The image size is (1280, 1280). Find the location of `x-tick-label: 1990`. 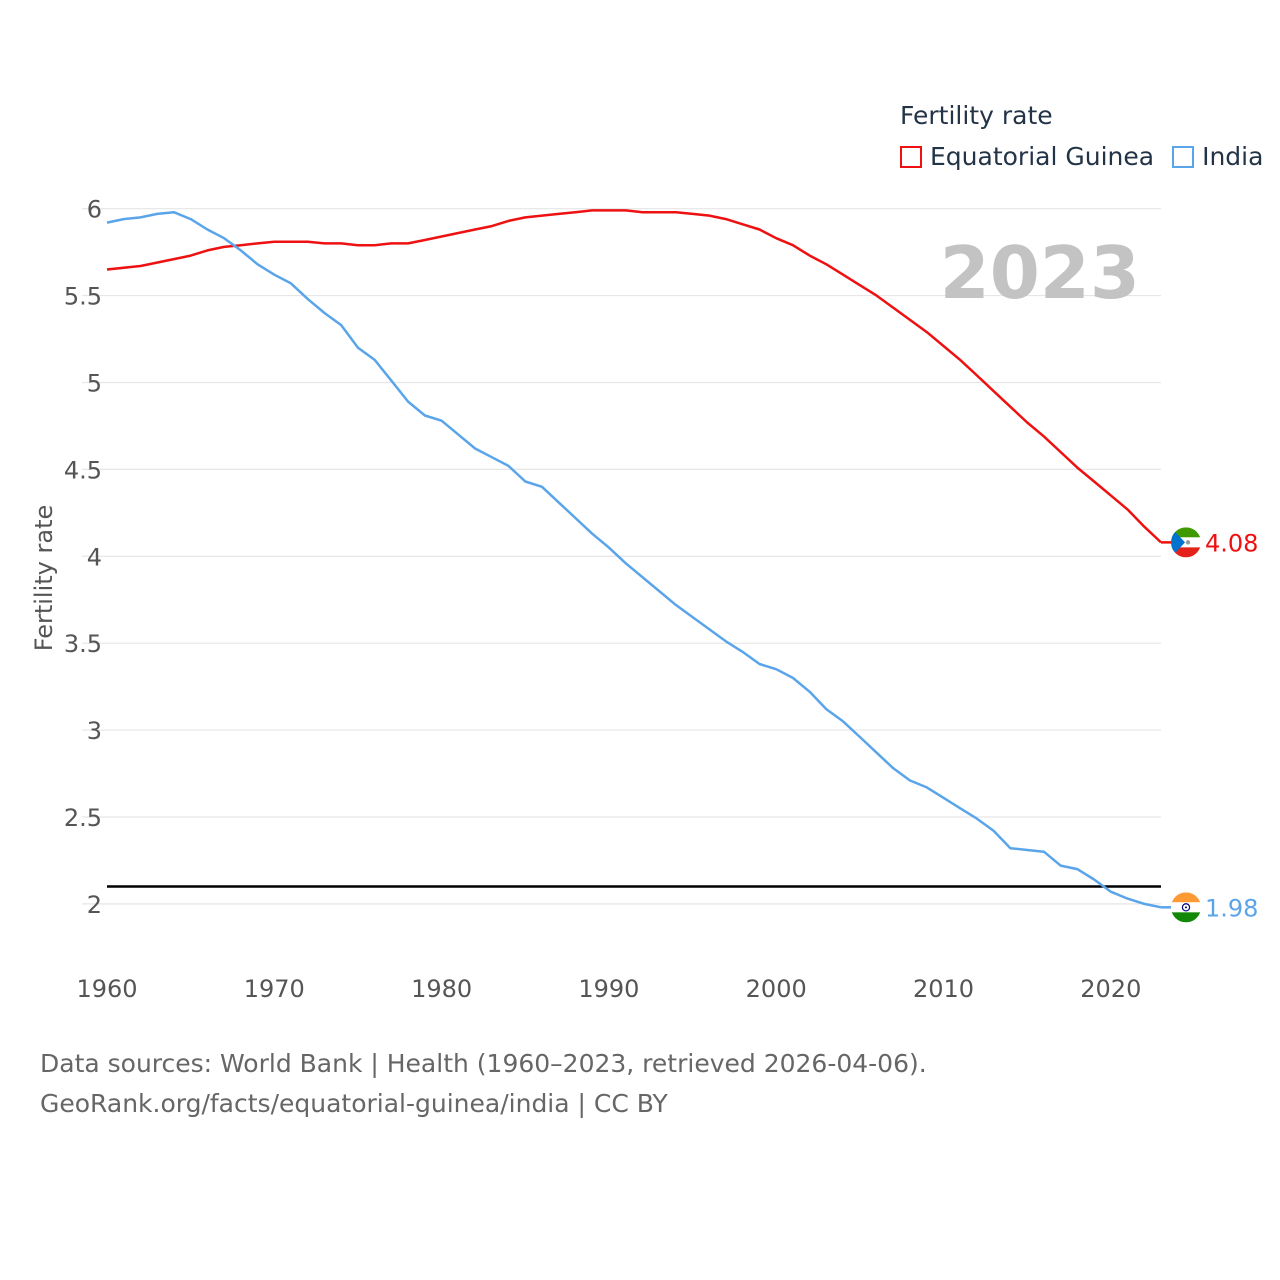

x-tick-label: 1990 is located at coordinates (608, 989).